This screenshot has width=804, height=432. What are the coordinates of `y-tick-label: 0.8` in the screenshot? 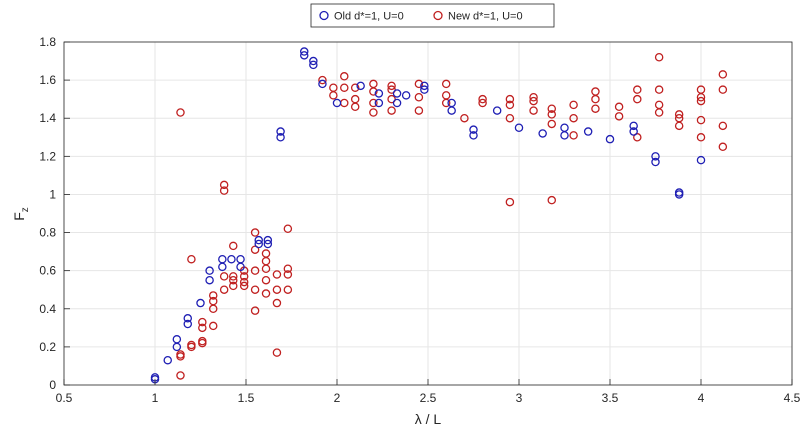 It's located at (47, 233).